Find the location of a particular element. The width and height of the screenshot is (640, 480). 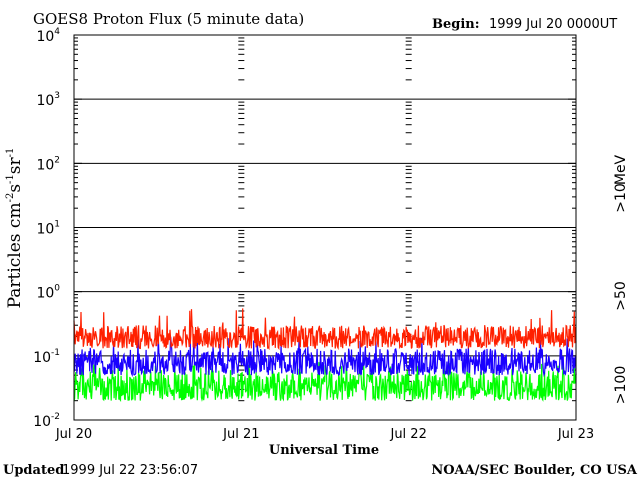

y-tick-exponent: 1 is located at coordinates (57, 225).